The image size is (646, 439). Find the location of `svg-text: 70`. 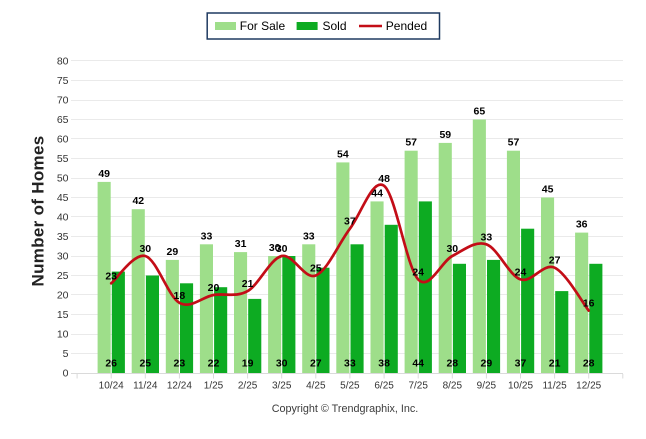

svg-text: 70 is located at coordinates (63, 101).